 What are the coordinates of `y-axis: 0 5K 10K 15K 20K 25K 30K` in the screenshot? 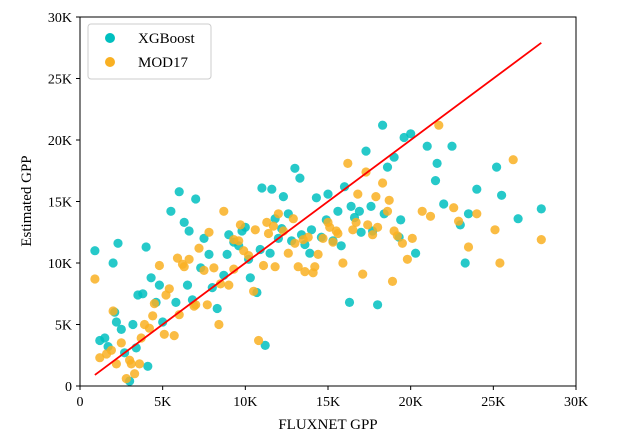 It's located at (64, 203).